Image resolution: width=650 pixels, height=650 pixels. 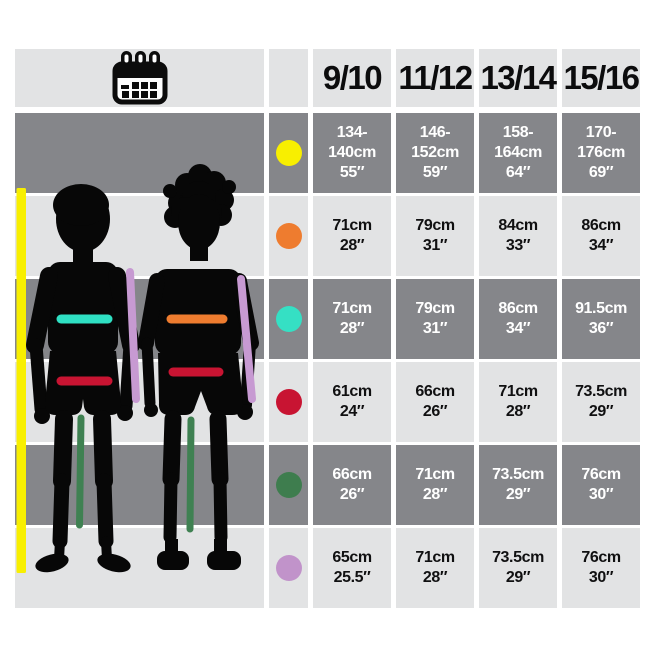 What do you see at coordinates (288, 78) in the screenshot?
I see `dot-column-header-cell` at bounding box center [288, 78].